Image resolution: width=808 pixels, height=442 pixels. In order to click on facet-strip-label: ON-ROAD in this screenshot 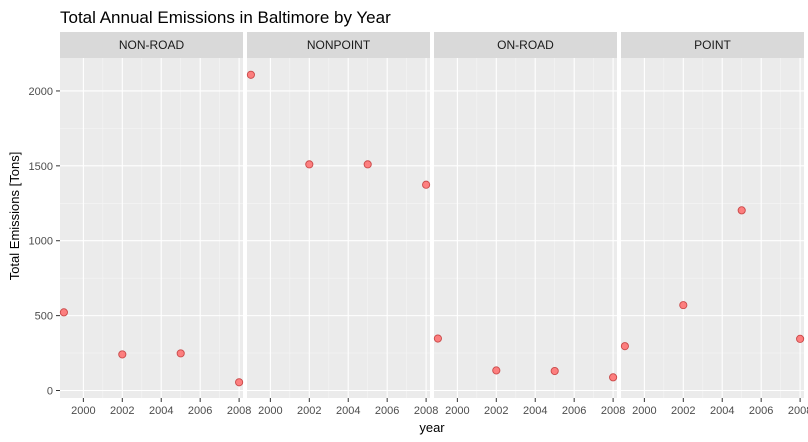, I will do `click(525, 45)`.